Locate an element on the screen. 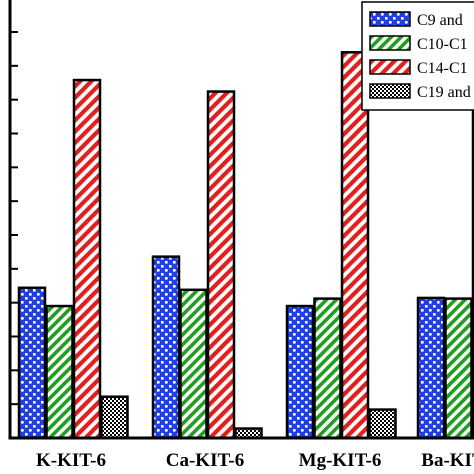 Image resolution: width=474 pixels, height=474 pixels. y-ticks is located at coordinates (14, 235).